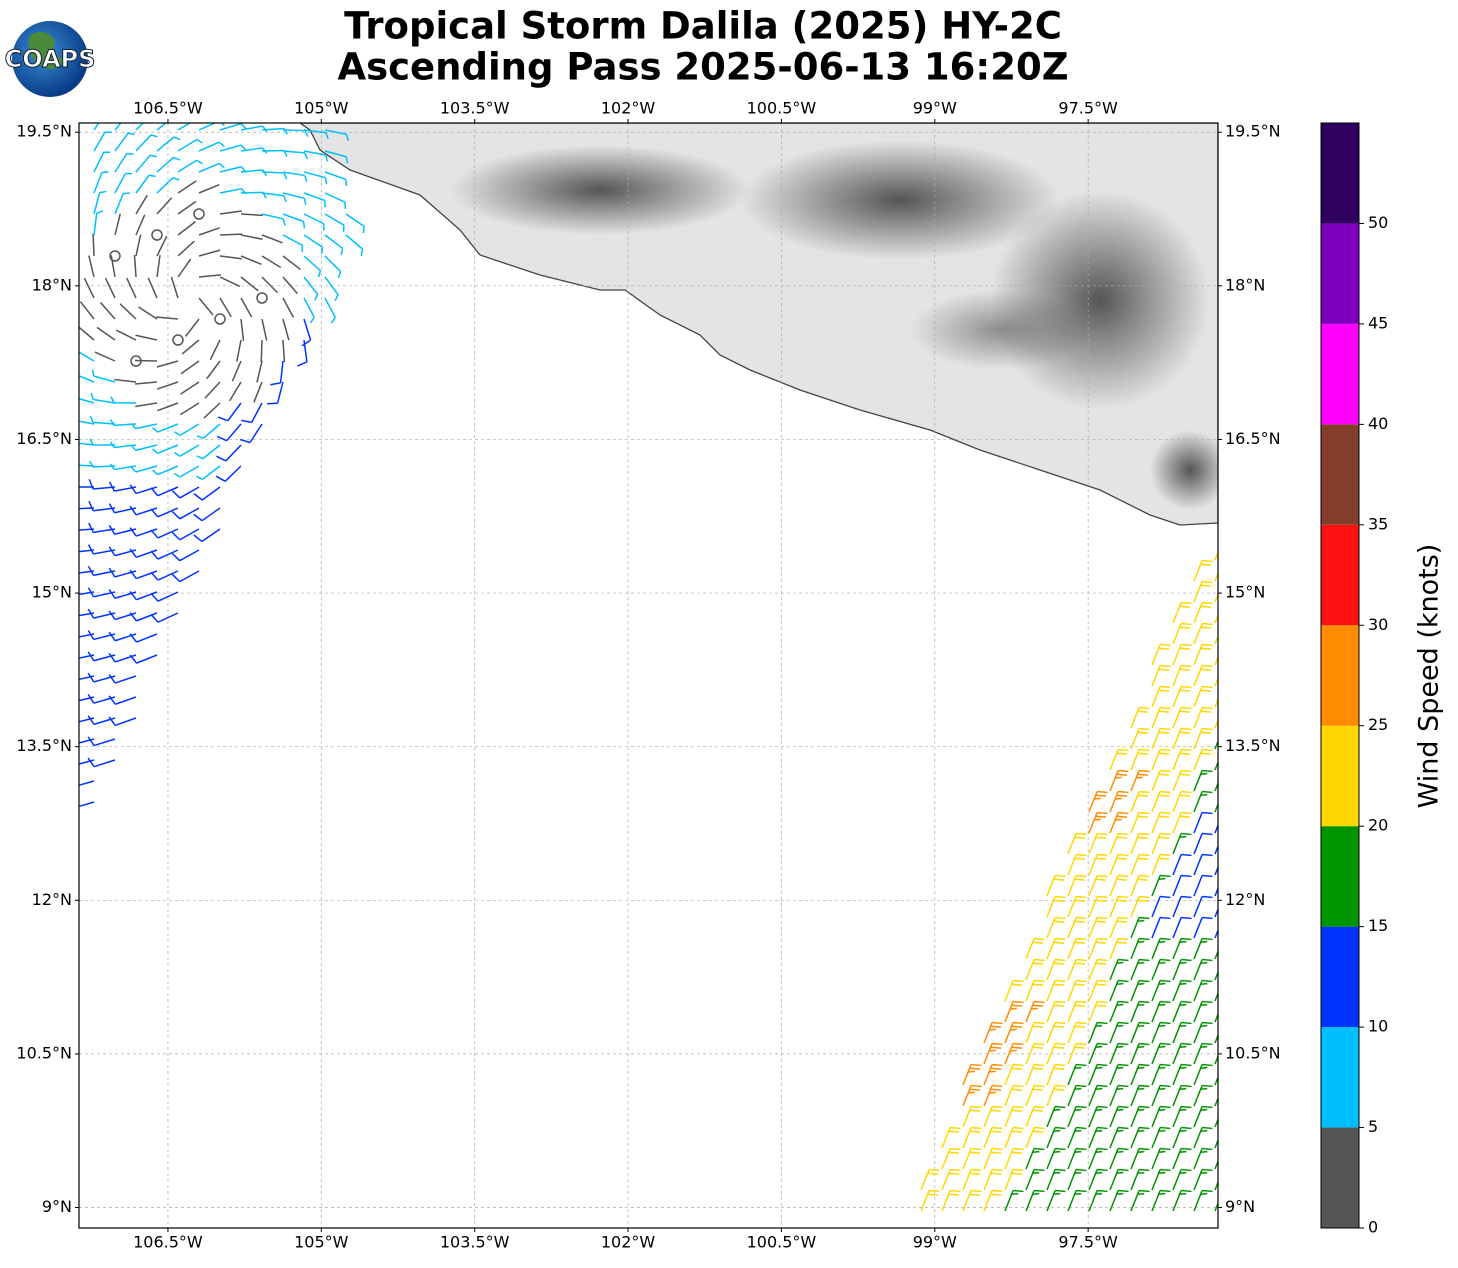  I want to click on colorbar-tick-label: 50, so click(1378, 222).